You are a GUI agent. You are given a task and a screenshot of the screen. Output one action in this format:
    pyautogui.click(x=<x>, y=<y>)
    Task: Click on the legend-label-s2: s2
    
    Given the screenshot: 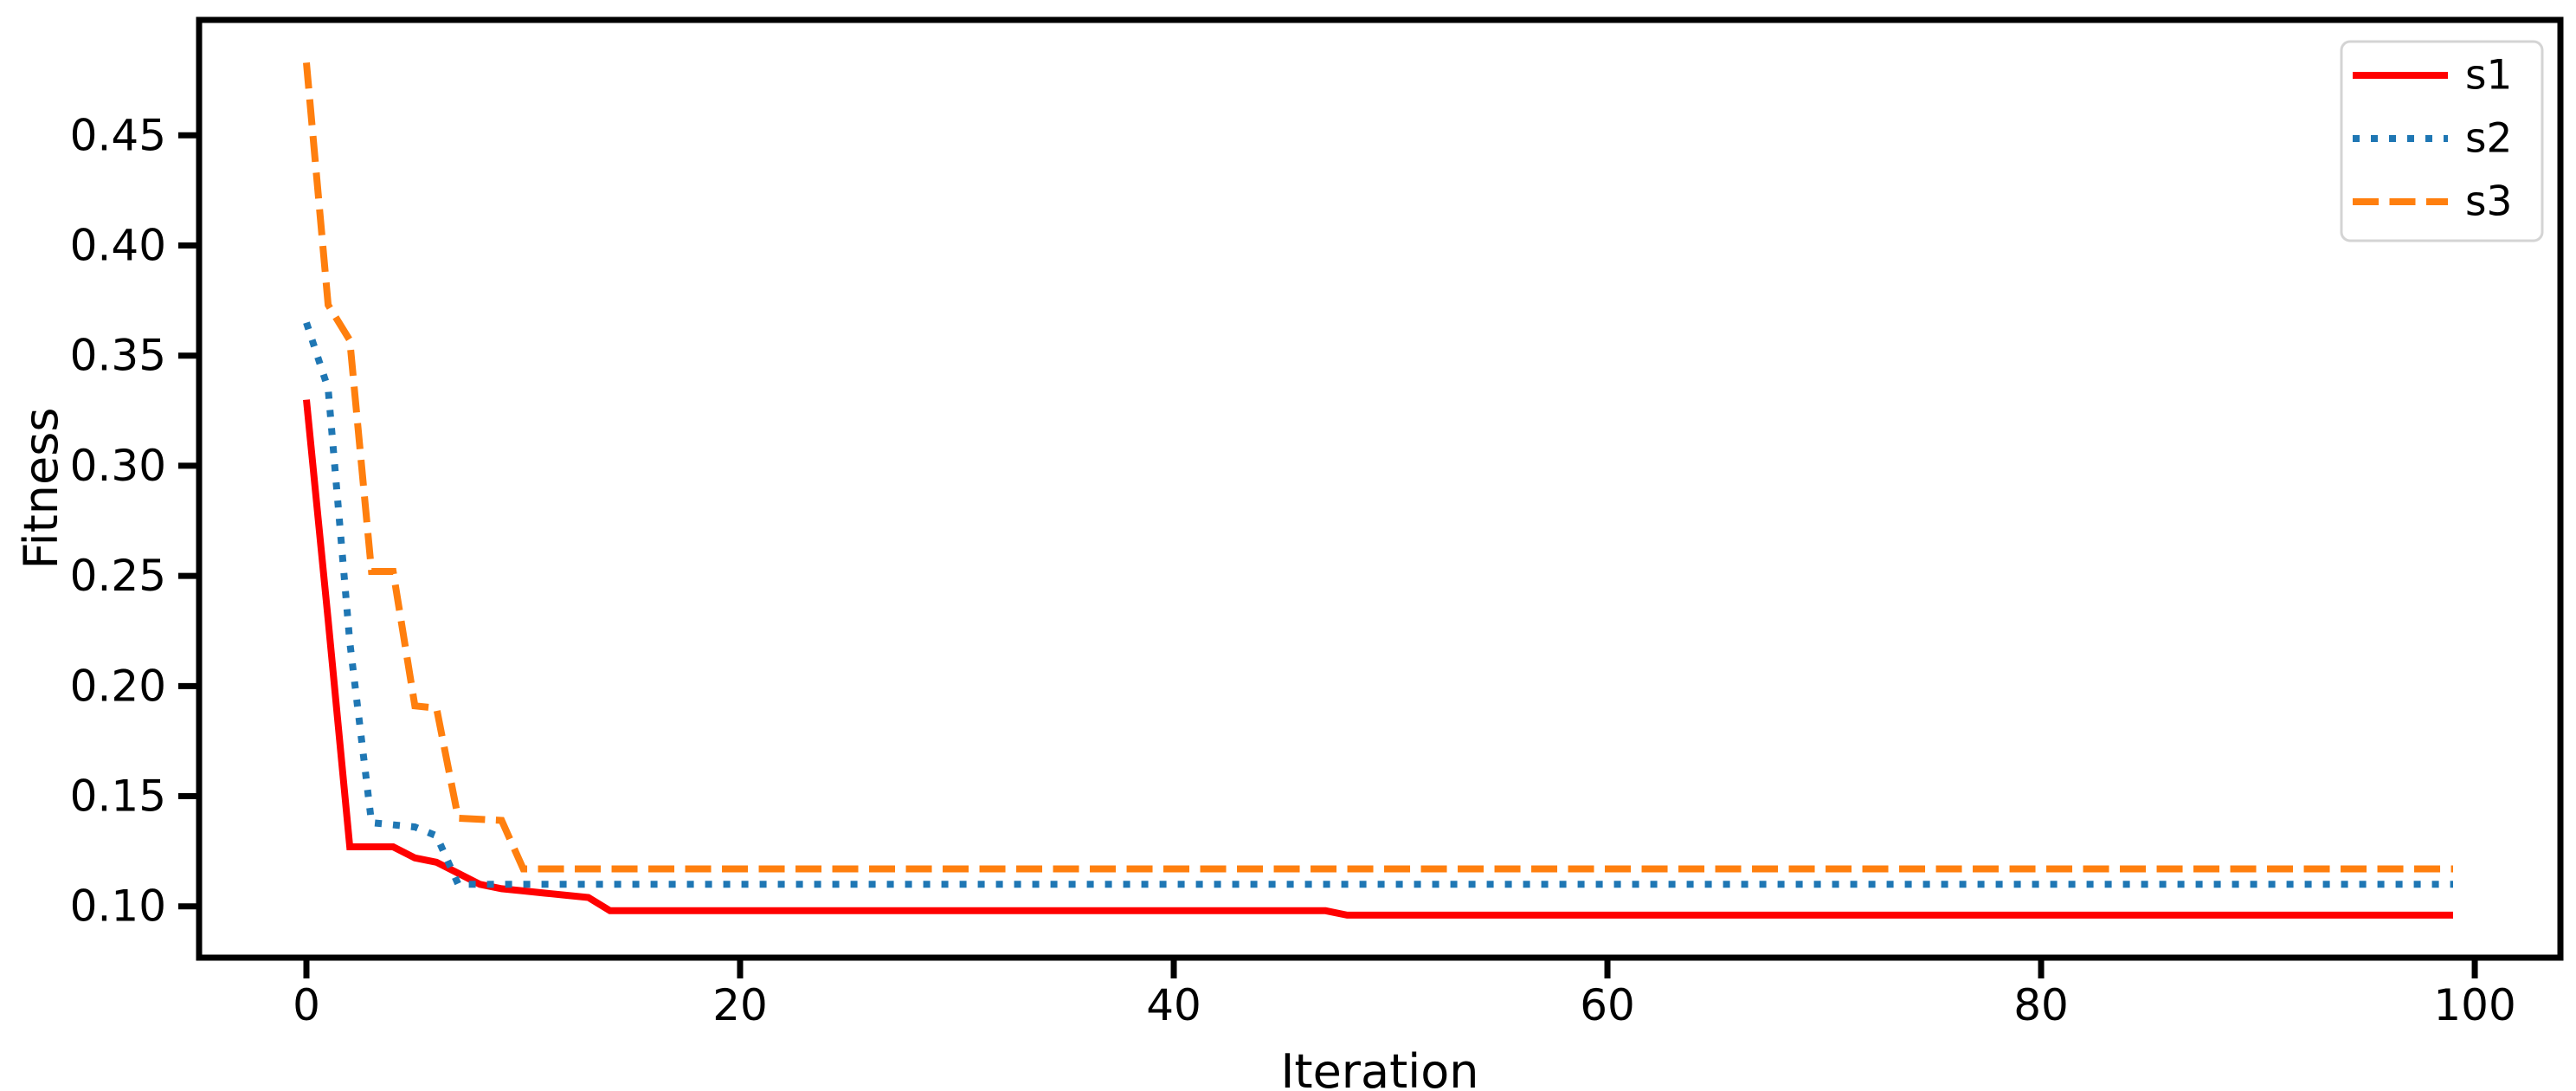 What is the action you would take?
    pyautogui.click(x=2488, y=139)
    